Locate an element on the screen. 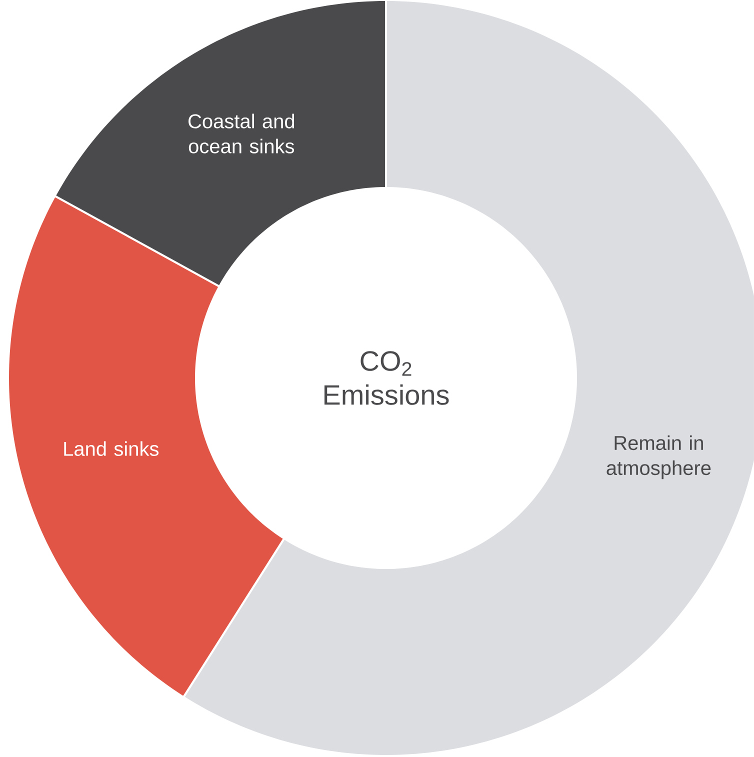 The height and width of the screenshot is (757, 754). text: CO$_{2}$ Emissions is located at coordinates (386, 378).